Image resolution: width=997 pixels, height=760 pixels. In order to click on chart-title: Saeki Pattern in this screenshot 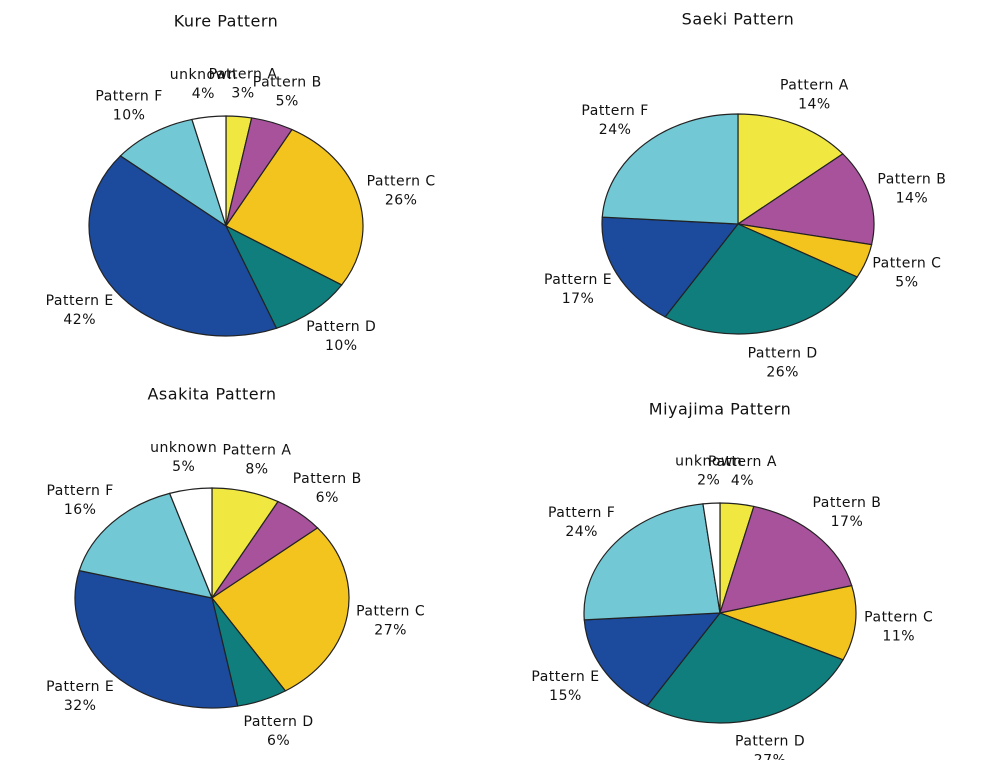, I will do `click(738, 19)`.